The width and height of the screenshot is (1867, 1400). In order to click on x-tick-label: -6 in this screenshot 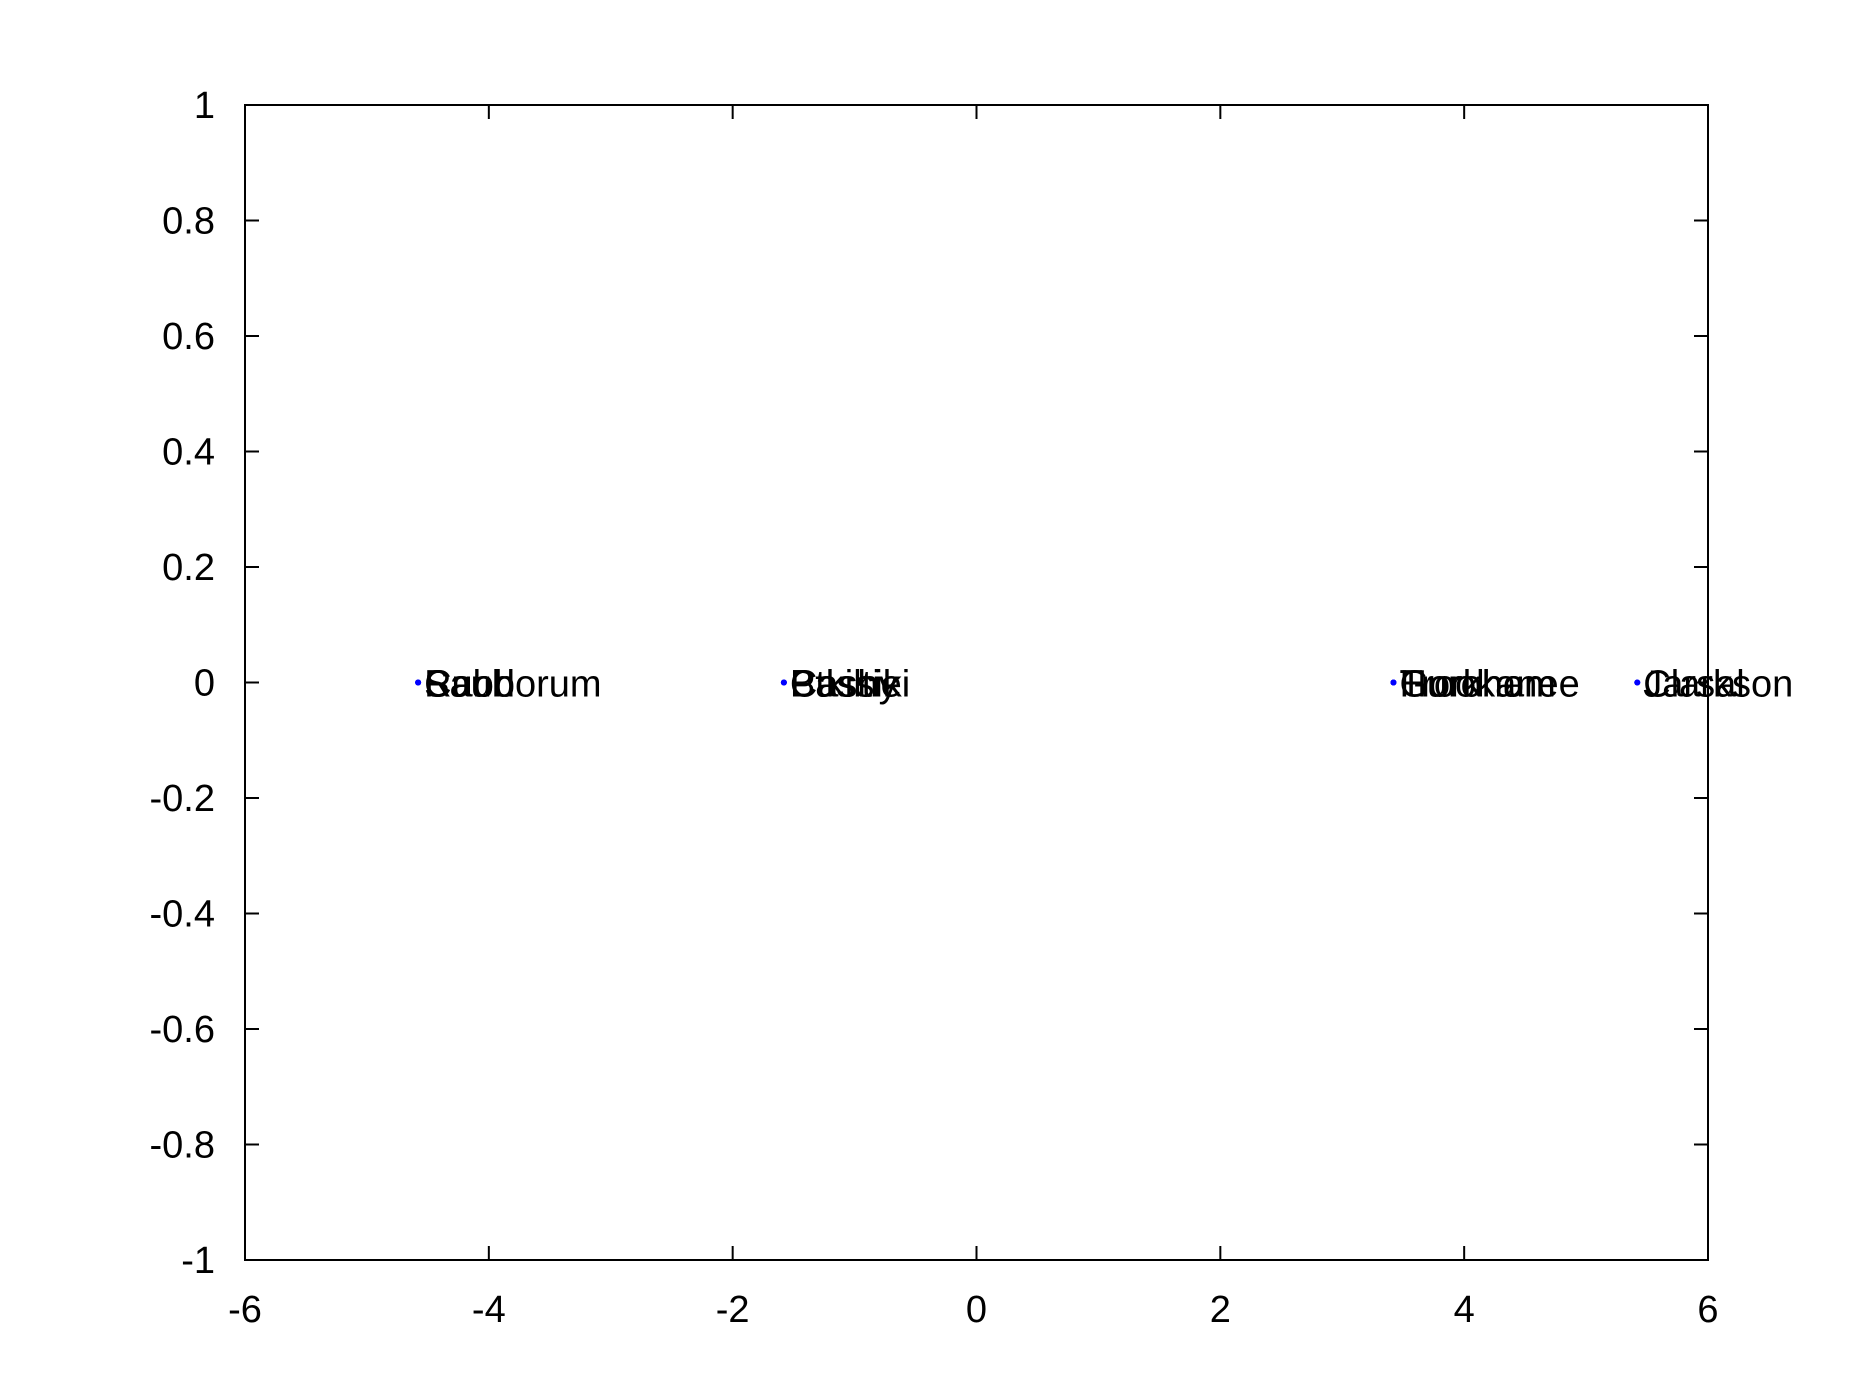, I will do `click(245, 1310)`.